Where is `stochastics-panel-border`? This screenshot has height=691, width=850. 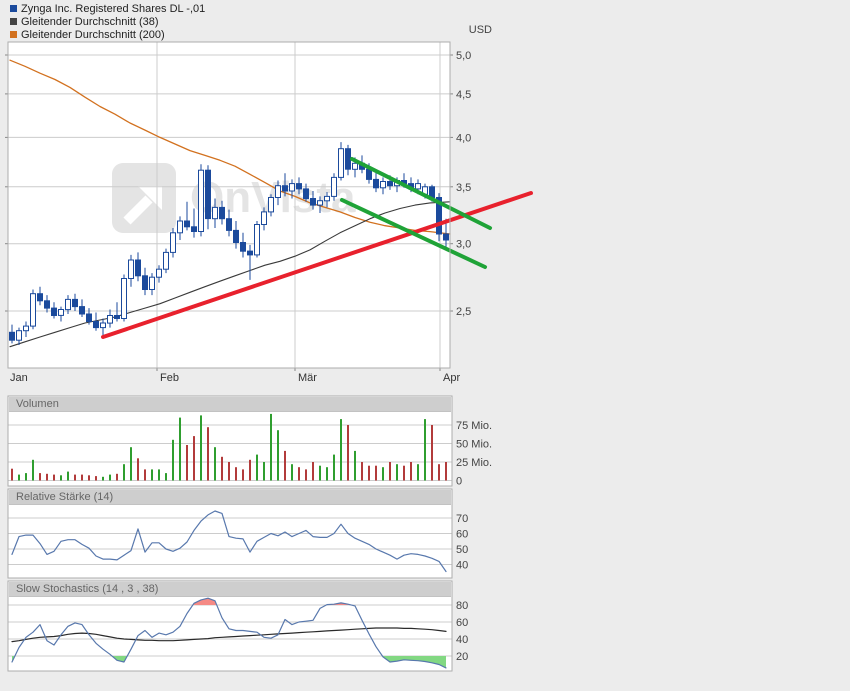 stochastics-panel-border is located at coordinates (230, 626).